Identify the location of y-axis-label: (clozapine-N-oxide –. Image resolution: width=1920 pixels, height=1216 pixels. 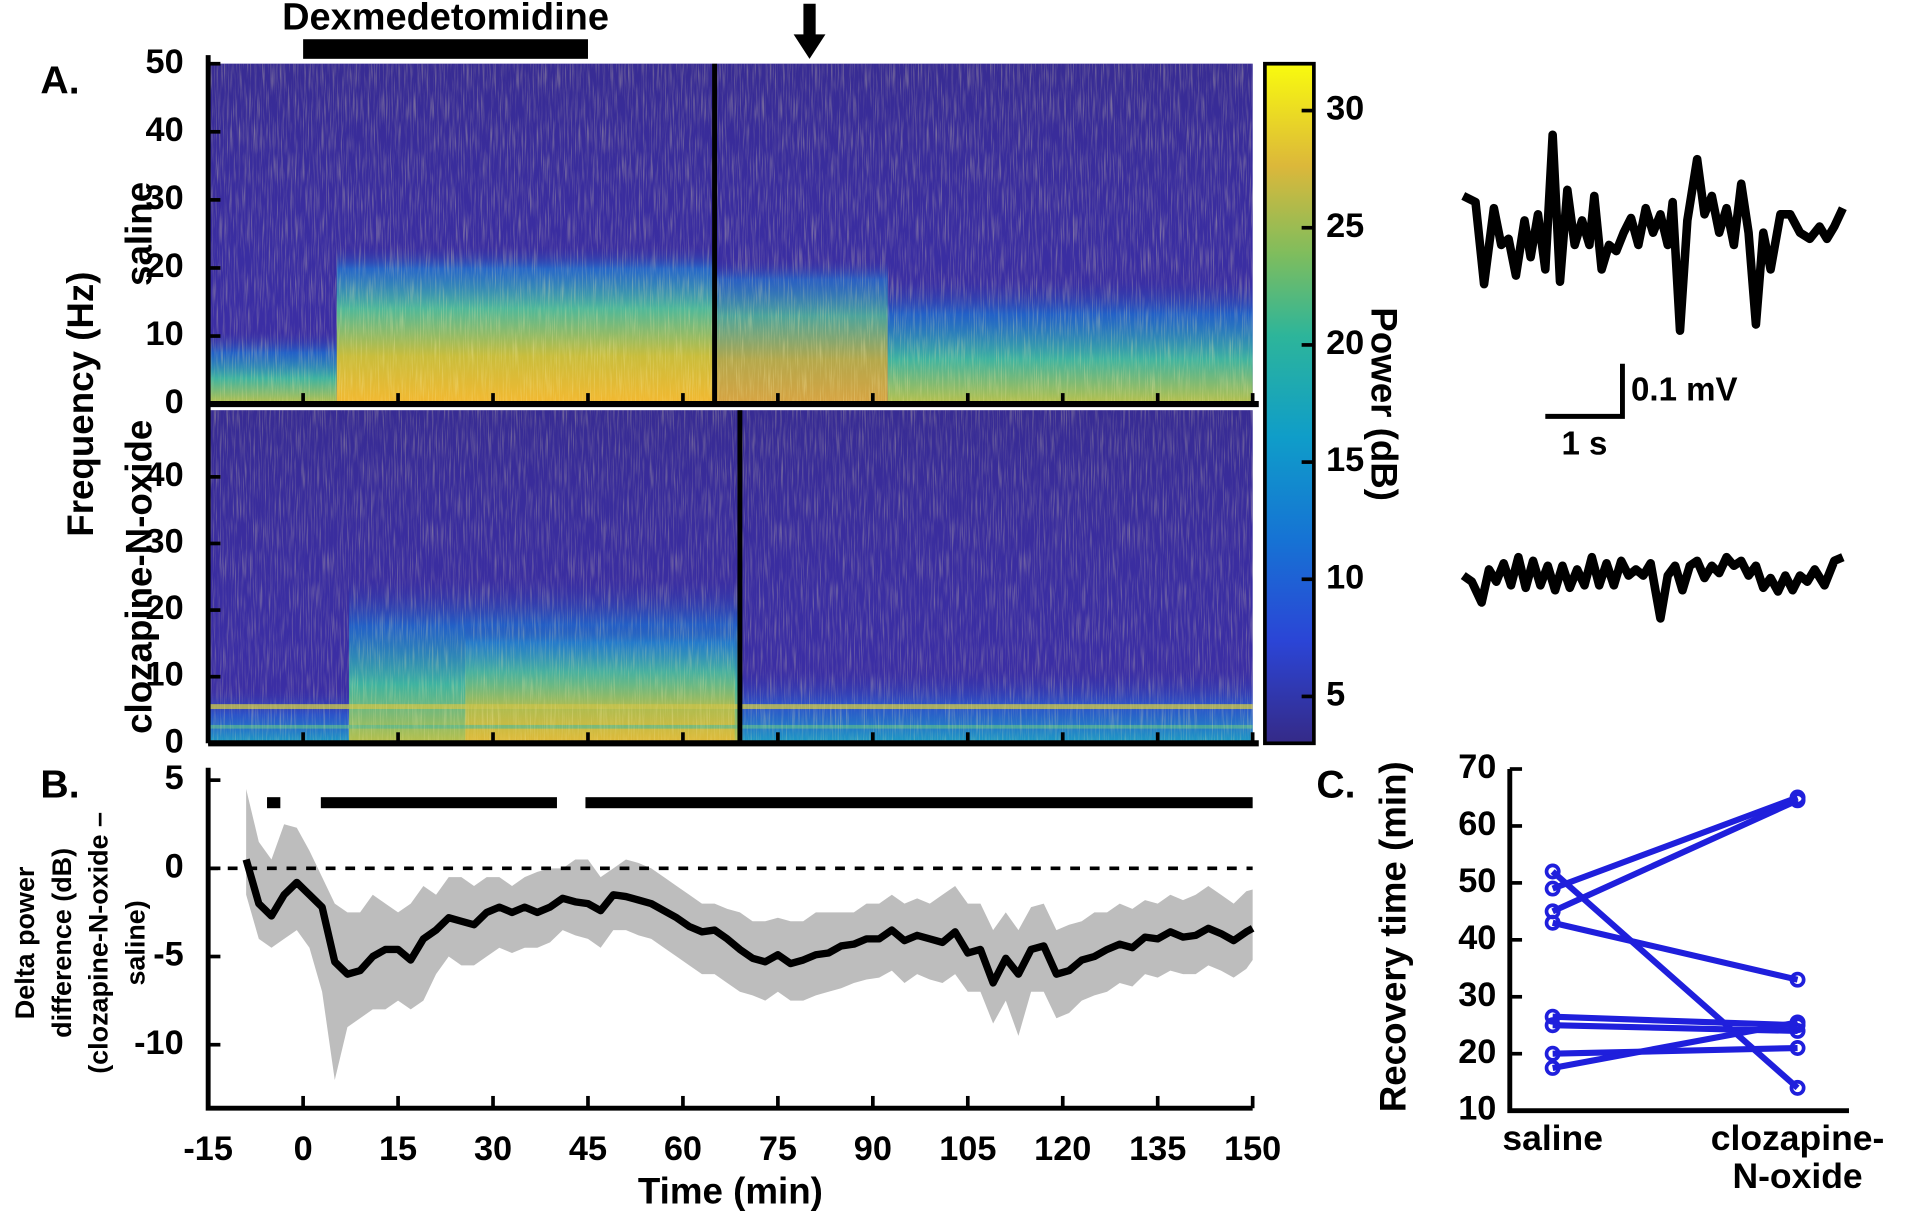
(99, 943).